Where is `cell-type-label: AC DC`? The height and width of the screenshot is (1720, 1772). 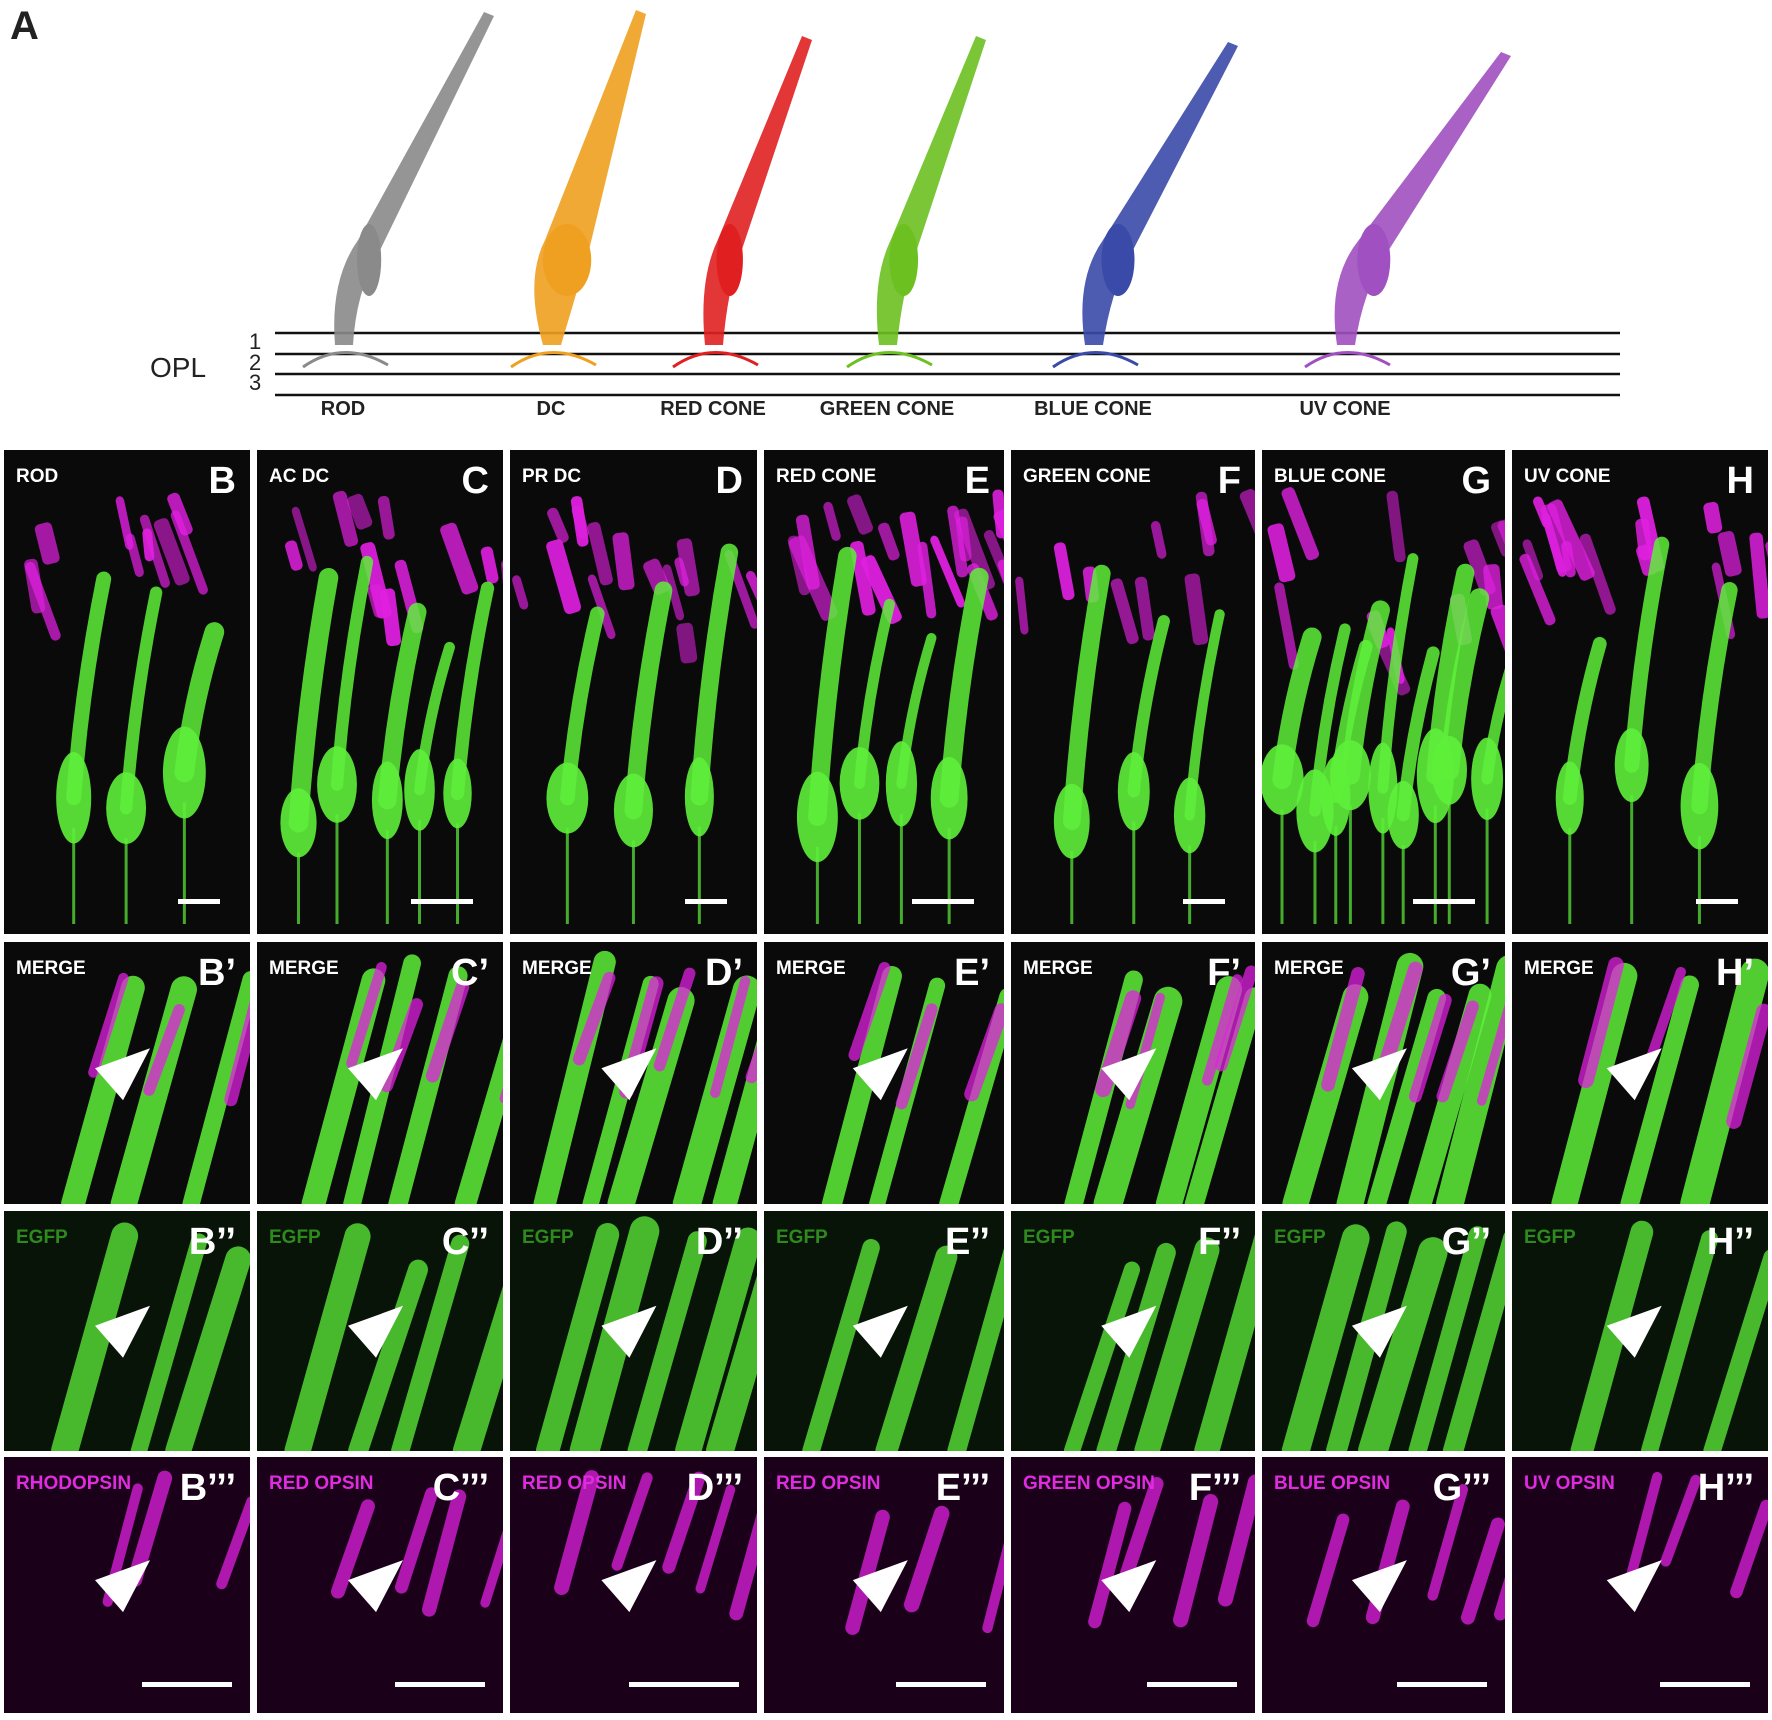 cell-type-label: AC DC is located at coordinates (299, 476).